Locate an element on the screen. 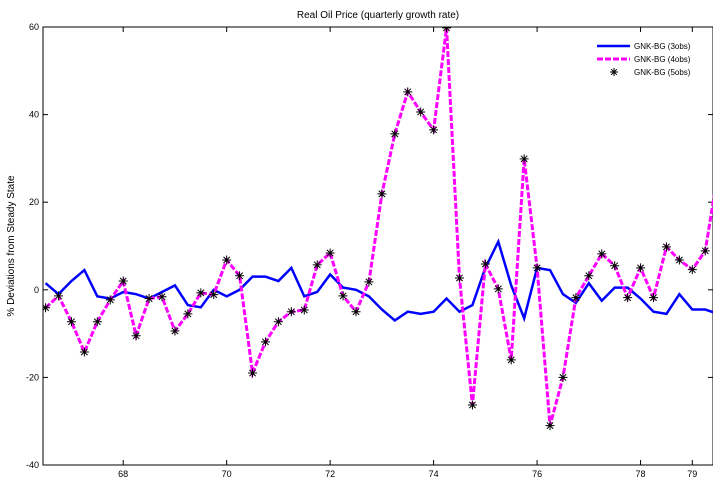  y-tick-label: -20 is located at coordinates (32, 377).